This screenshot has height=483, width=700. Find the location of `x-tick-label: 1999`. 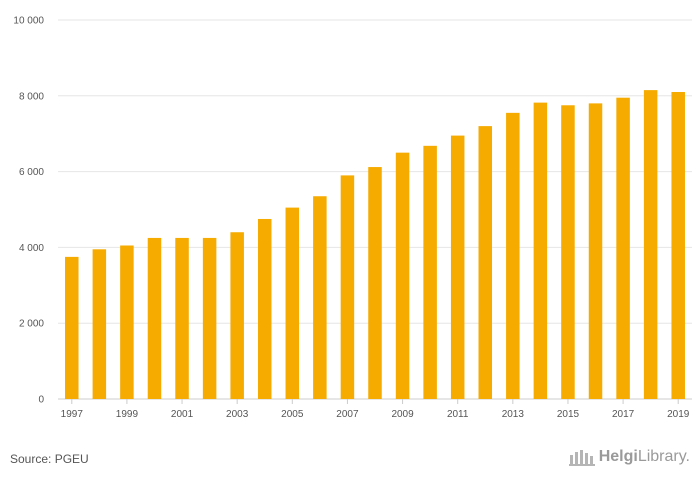

x-tick-label: 1999 is located at coordinates (127, 414).